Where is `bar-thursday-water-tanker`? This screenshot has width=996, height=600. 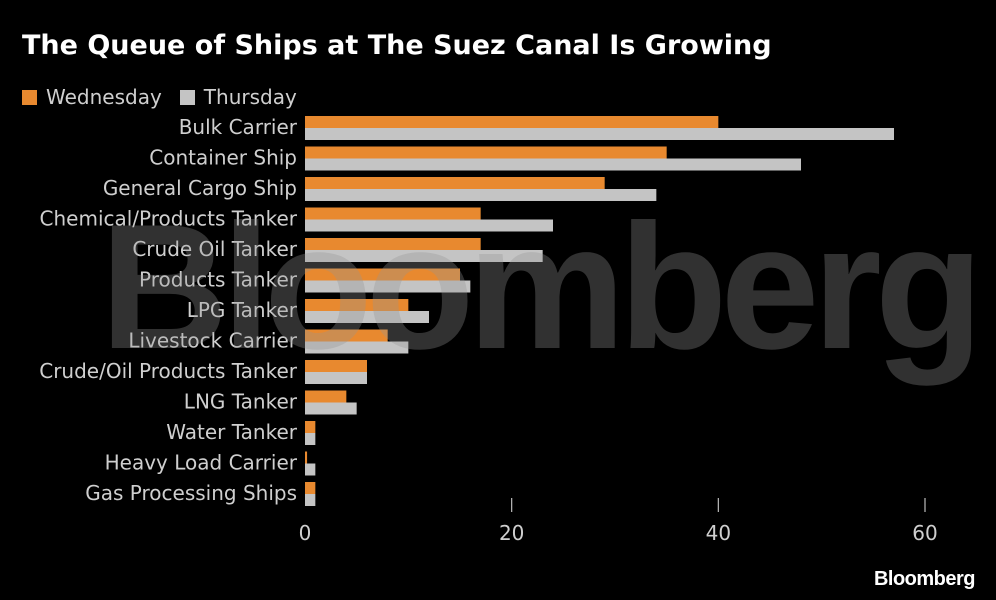 bar-thursday-water-tanker is located at coordinates (310, 439).